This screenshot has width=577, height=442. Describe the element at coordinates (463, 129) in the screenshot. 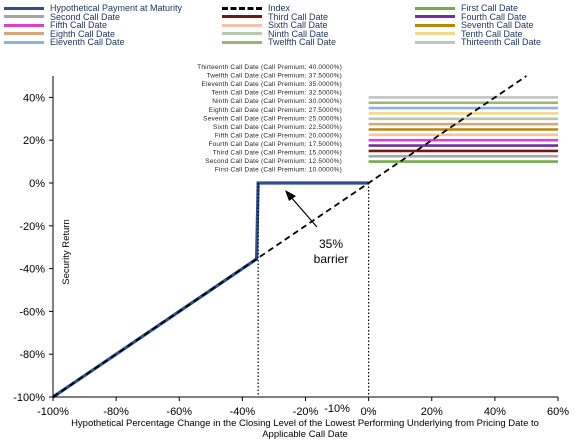

I see `call-lines-layer` at that location.